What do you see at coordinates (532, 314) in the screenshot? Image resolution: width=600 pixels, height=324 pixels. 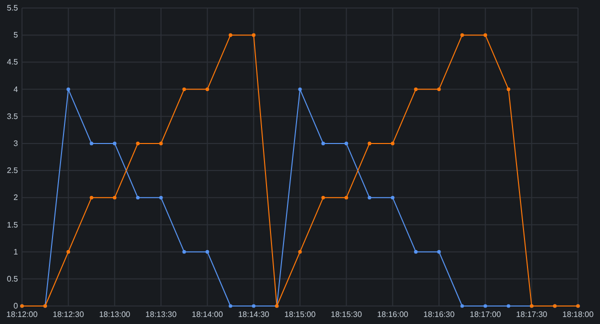 I see `x-tick-label: 18:17:30` at bounding box center [532, 314].